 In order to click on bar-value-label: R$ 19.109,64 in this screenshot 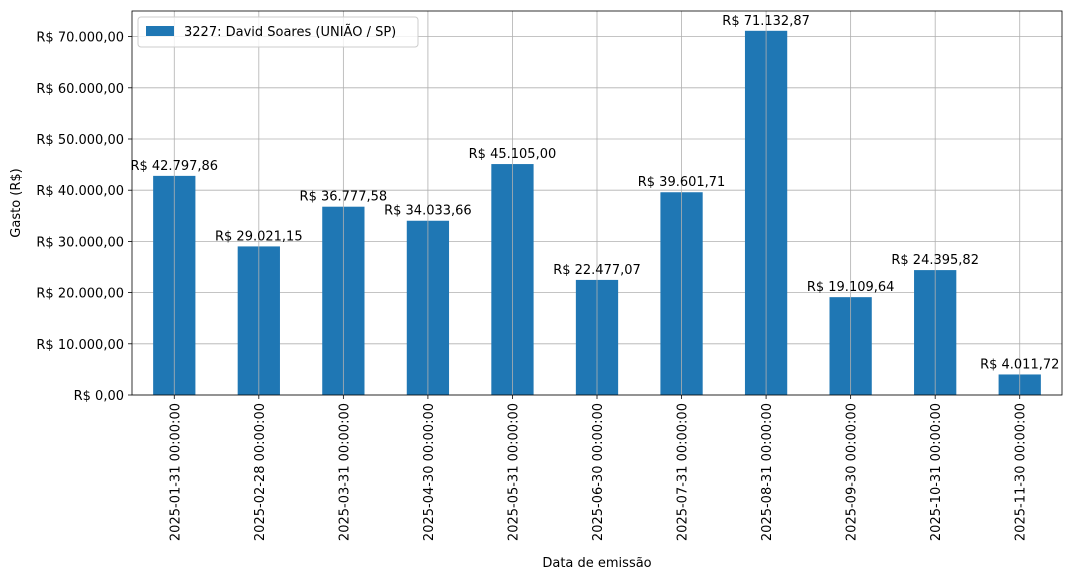, I will do `click(851, 287)`.